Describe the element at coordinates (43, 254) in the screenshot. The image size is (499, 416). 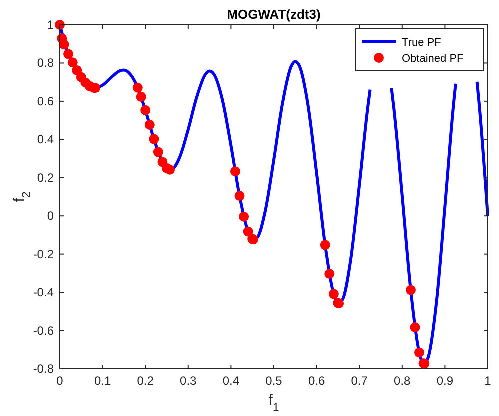
I see `y-tick-label: -0.2` at that location.